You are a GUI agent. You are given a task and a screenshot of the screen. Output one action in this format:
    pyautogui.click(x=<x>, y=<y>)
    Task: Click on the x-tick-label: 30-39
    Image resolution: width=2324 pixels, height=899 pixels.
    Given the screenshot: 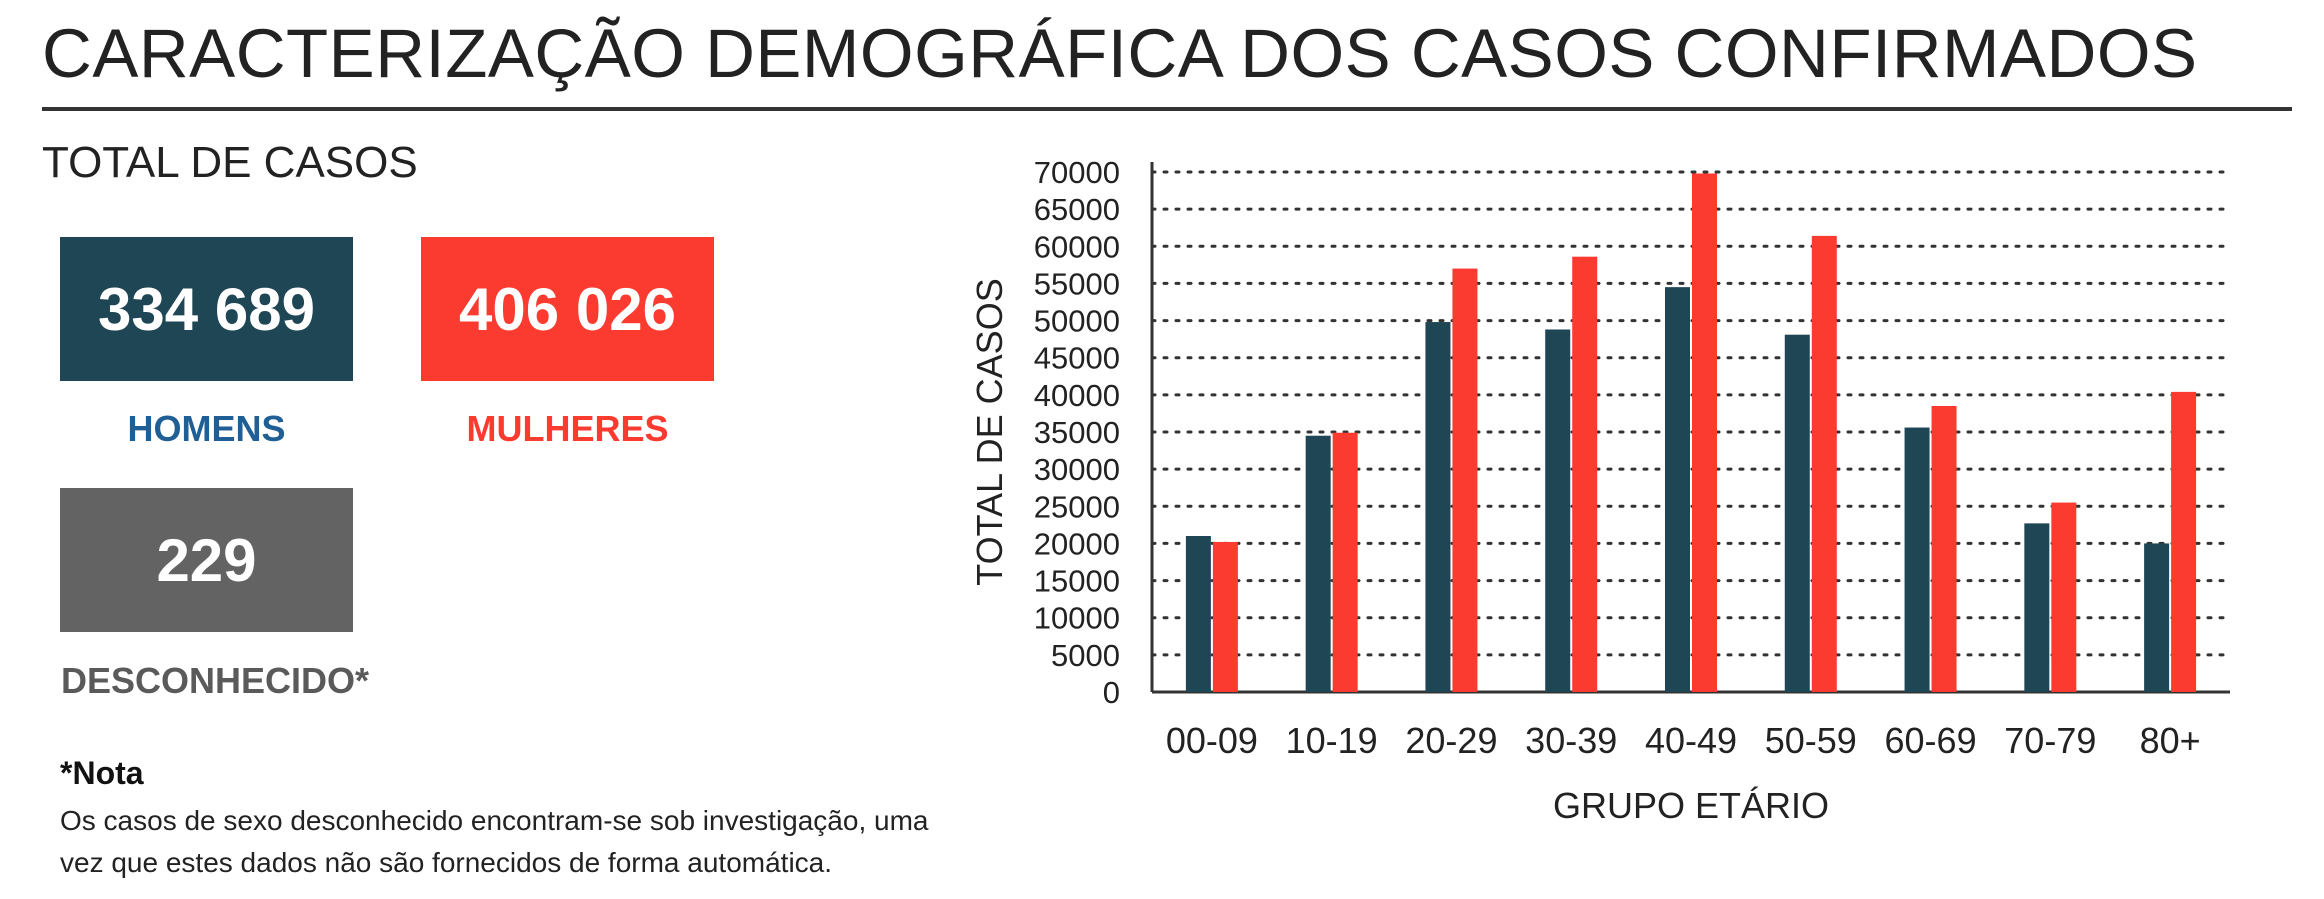 What is the action you would take?
    pyautogui.click(x=1571, y=740)
    